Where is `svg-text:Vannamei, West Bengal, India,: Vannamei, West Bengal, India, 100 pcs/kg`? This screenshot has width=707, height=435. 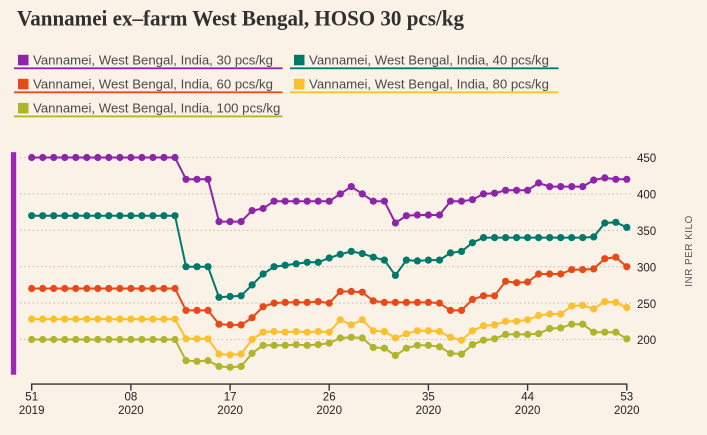 svg-text:Vannamei, West Bengal, India,: Vannamei, West Bengal, India, 100 pcs/kg is located at coordinates (156, 108).